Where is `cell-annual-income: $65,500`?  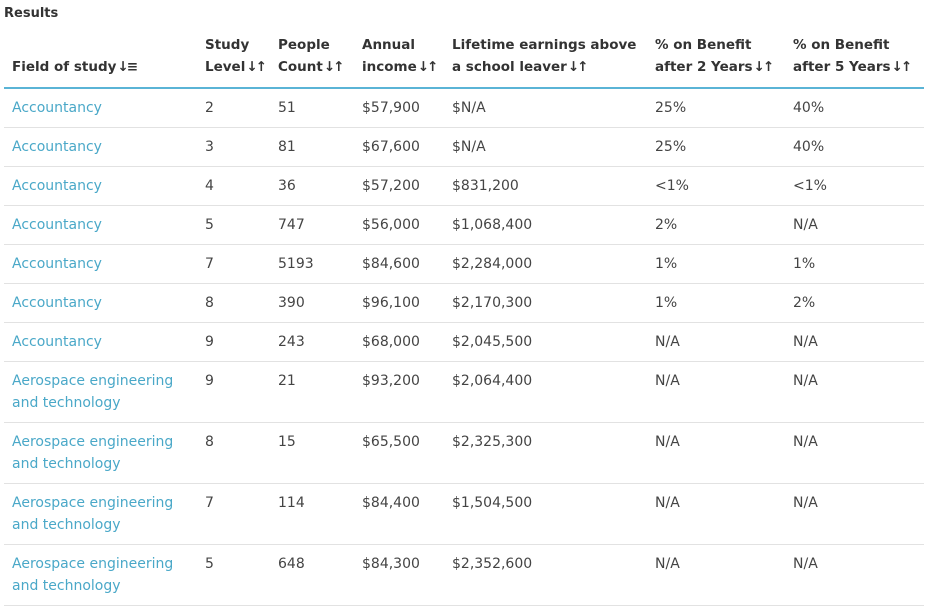
cell-annual-income: $65,500 is located at coordinates (399, 453).